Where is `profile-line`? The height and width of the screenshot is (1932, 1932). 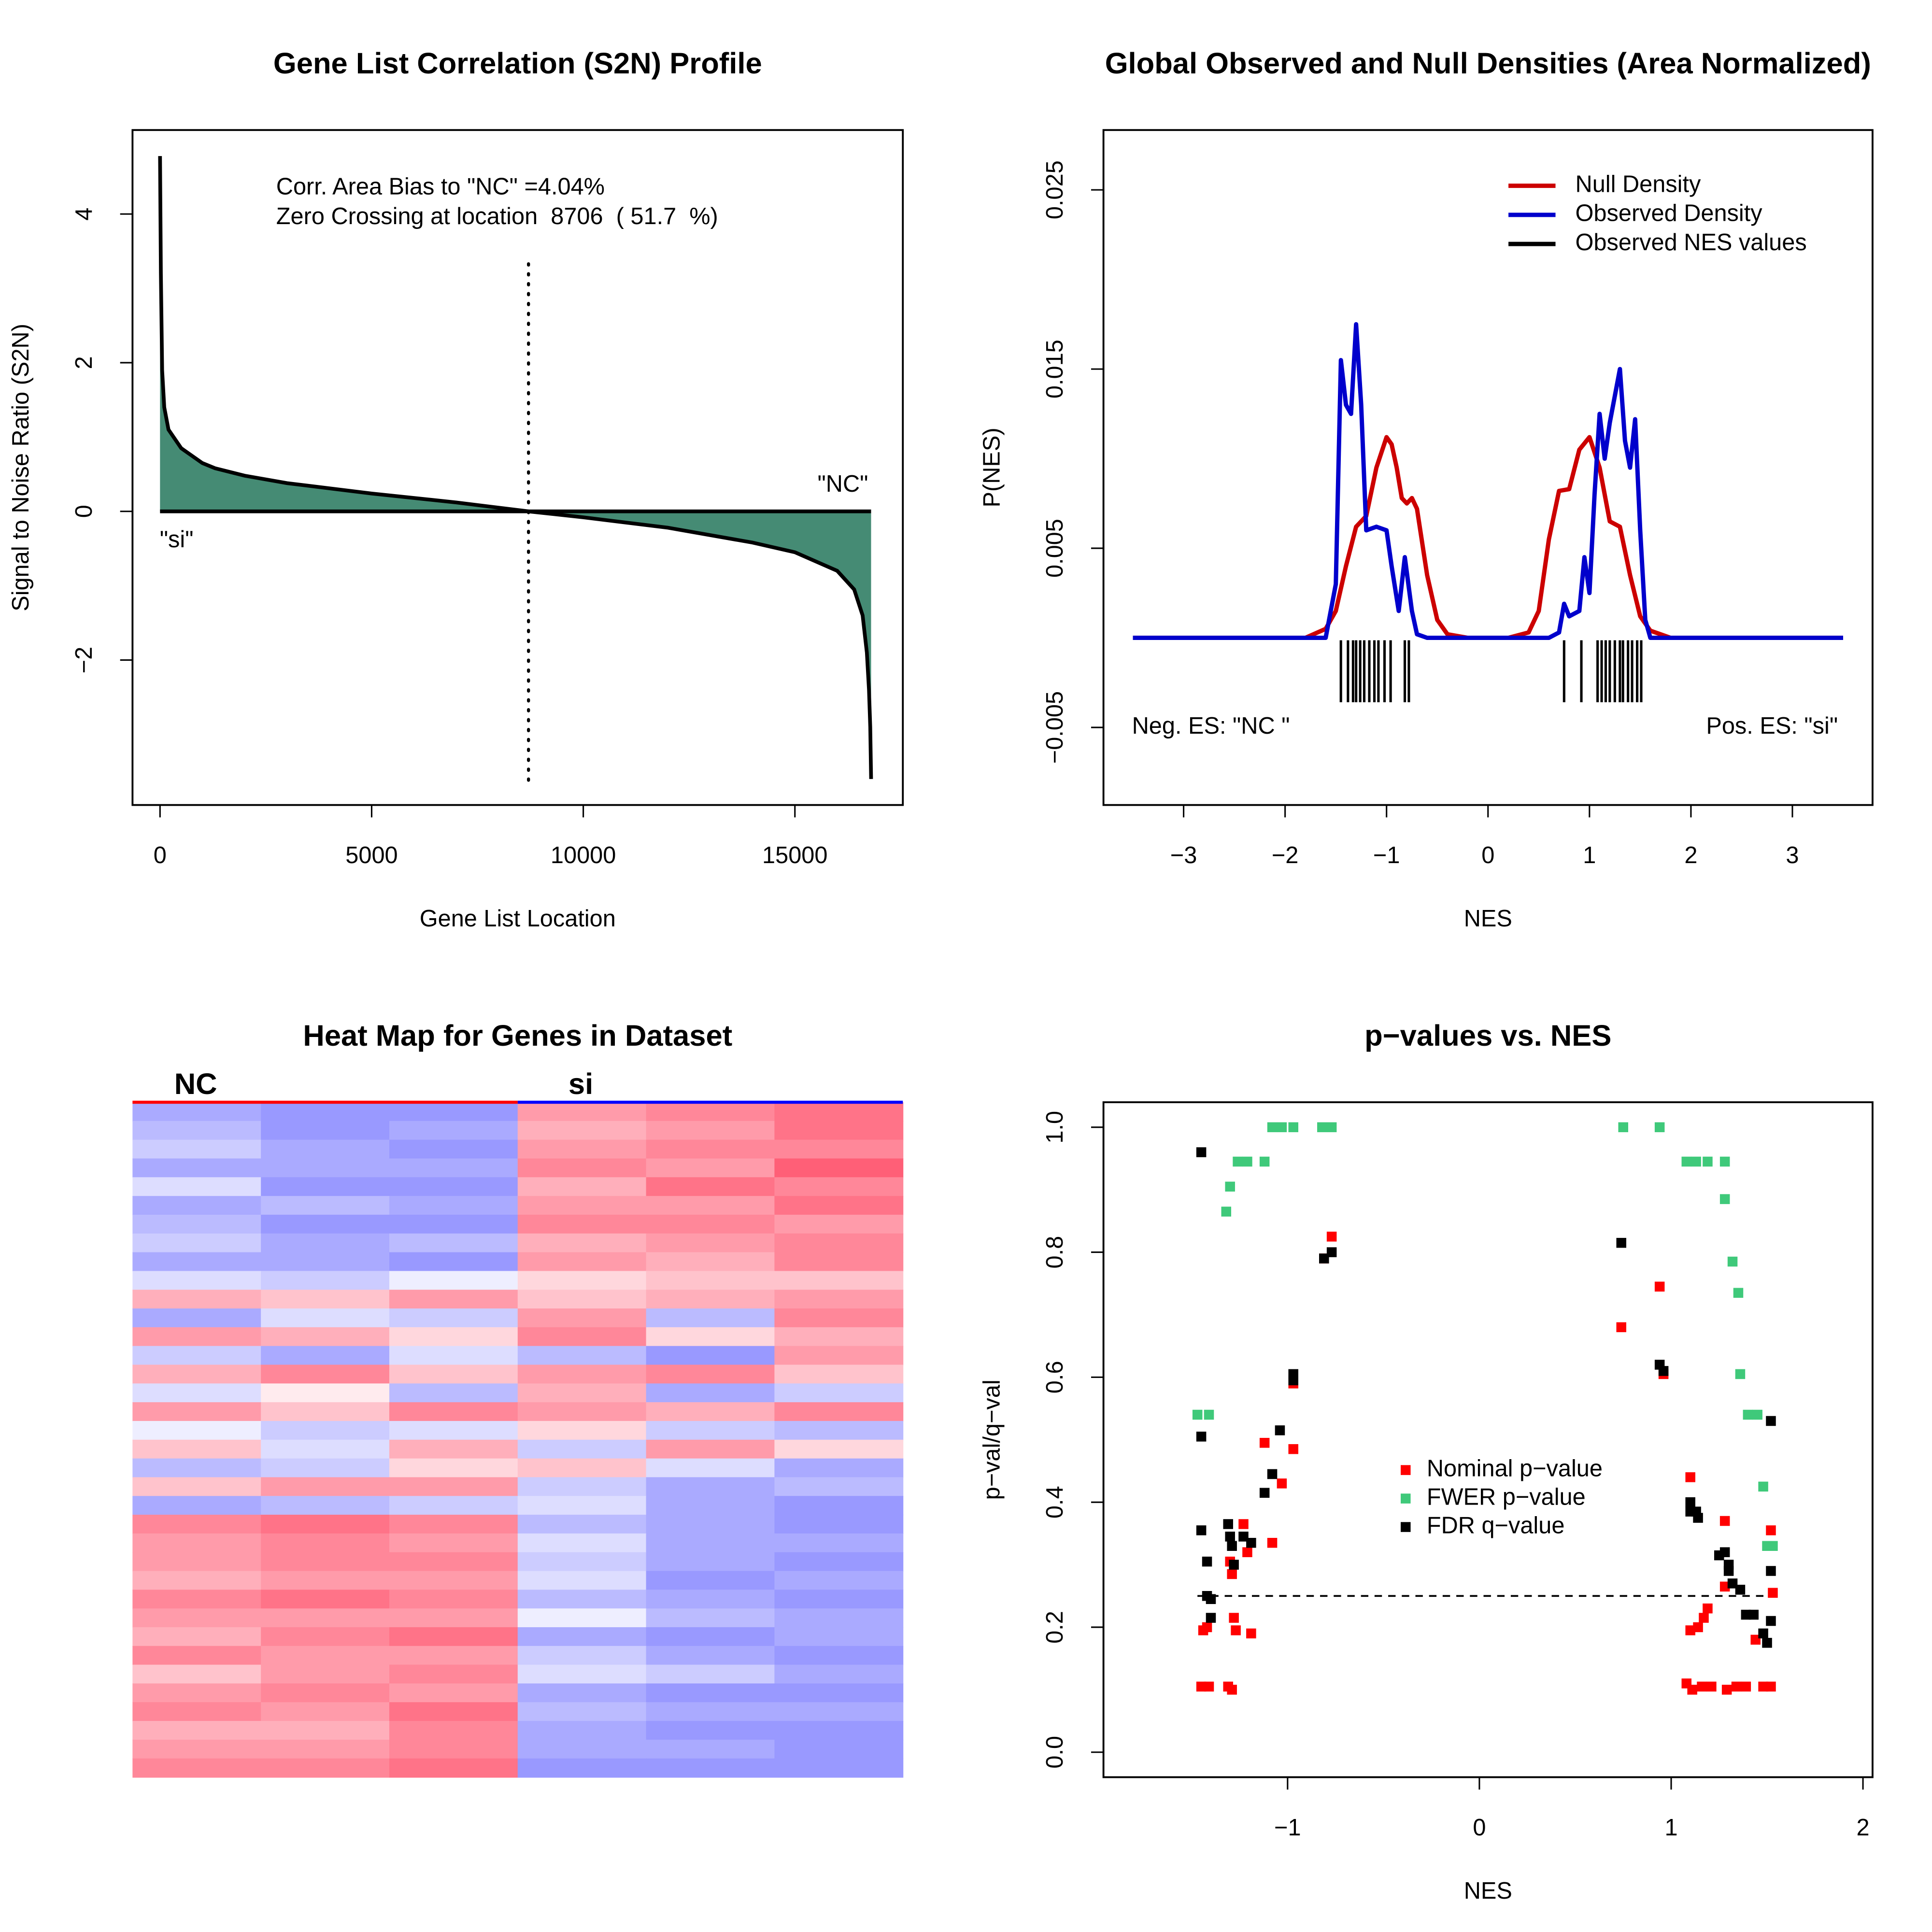
profile-line is located at coordinates (515, 467).